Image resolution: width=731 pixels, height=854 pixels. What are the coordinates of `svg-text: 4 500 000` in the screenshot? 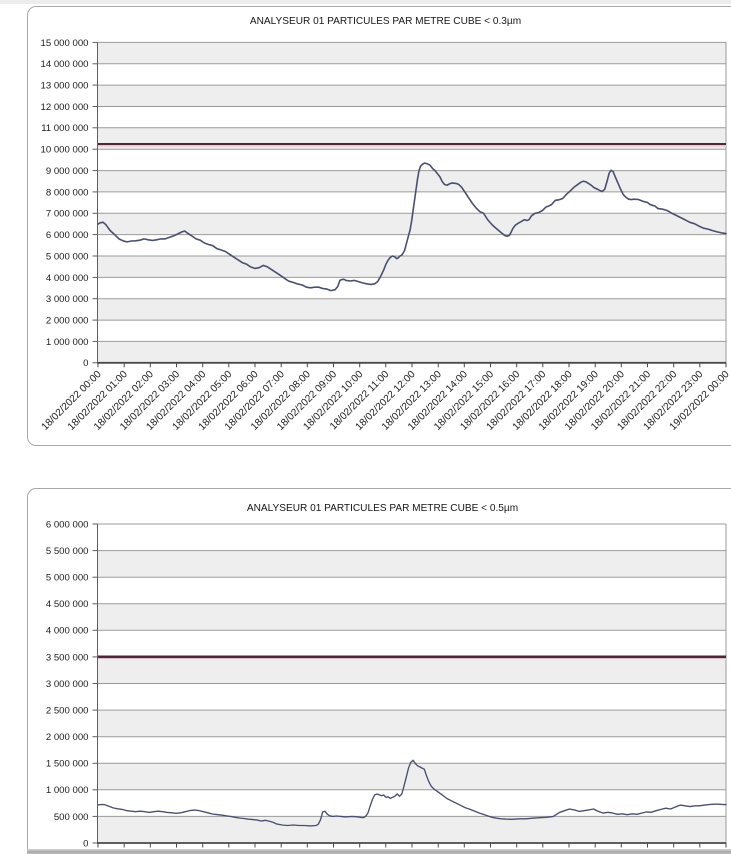 It's located at (67, 604).